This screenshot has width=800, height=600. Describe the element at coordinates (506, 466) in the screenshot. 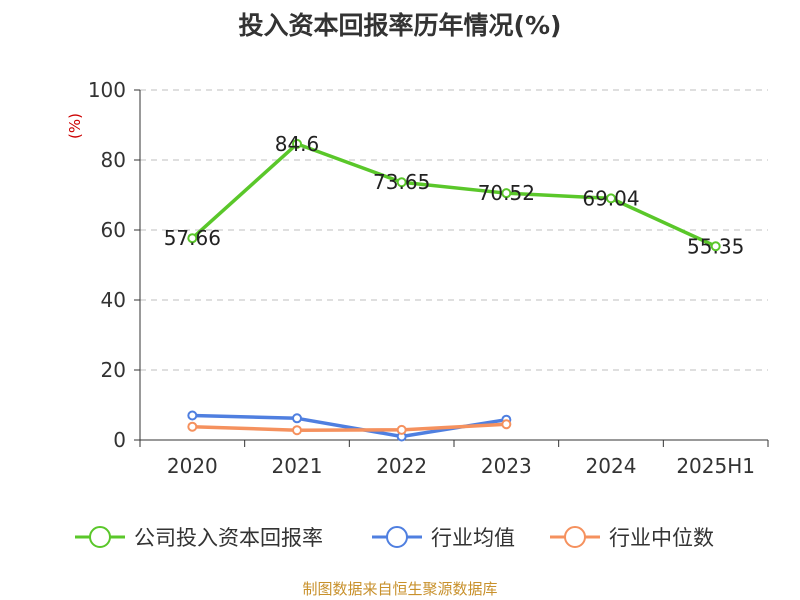

I see `x-tick-label: 2023` at that location.